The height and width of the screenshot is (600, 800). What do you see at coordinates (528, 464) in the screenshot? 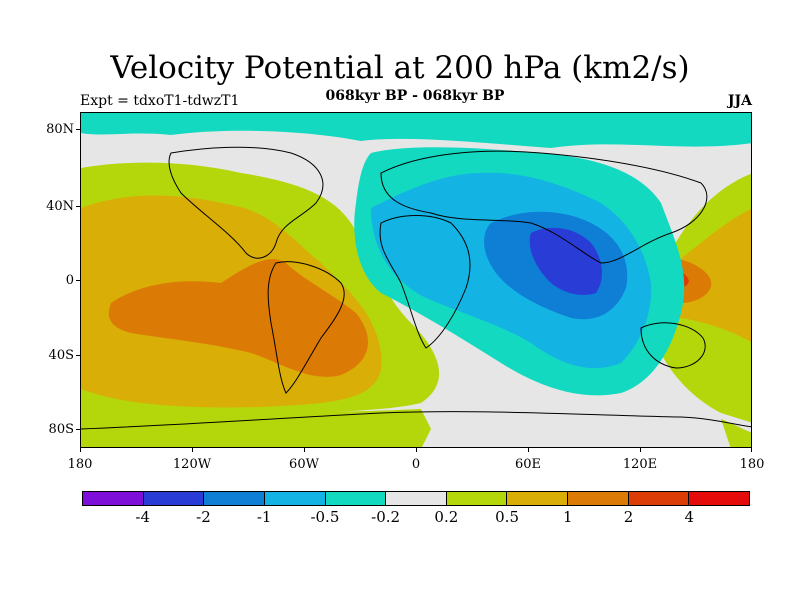
I see `lon-label: 60E` at bounding box center [528, 464].